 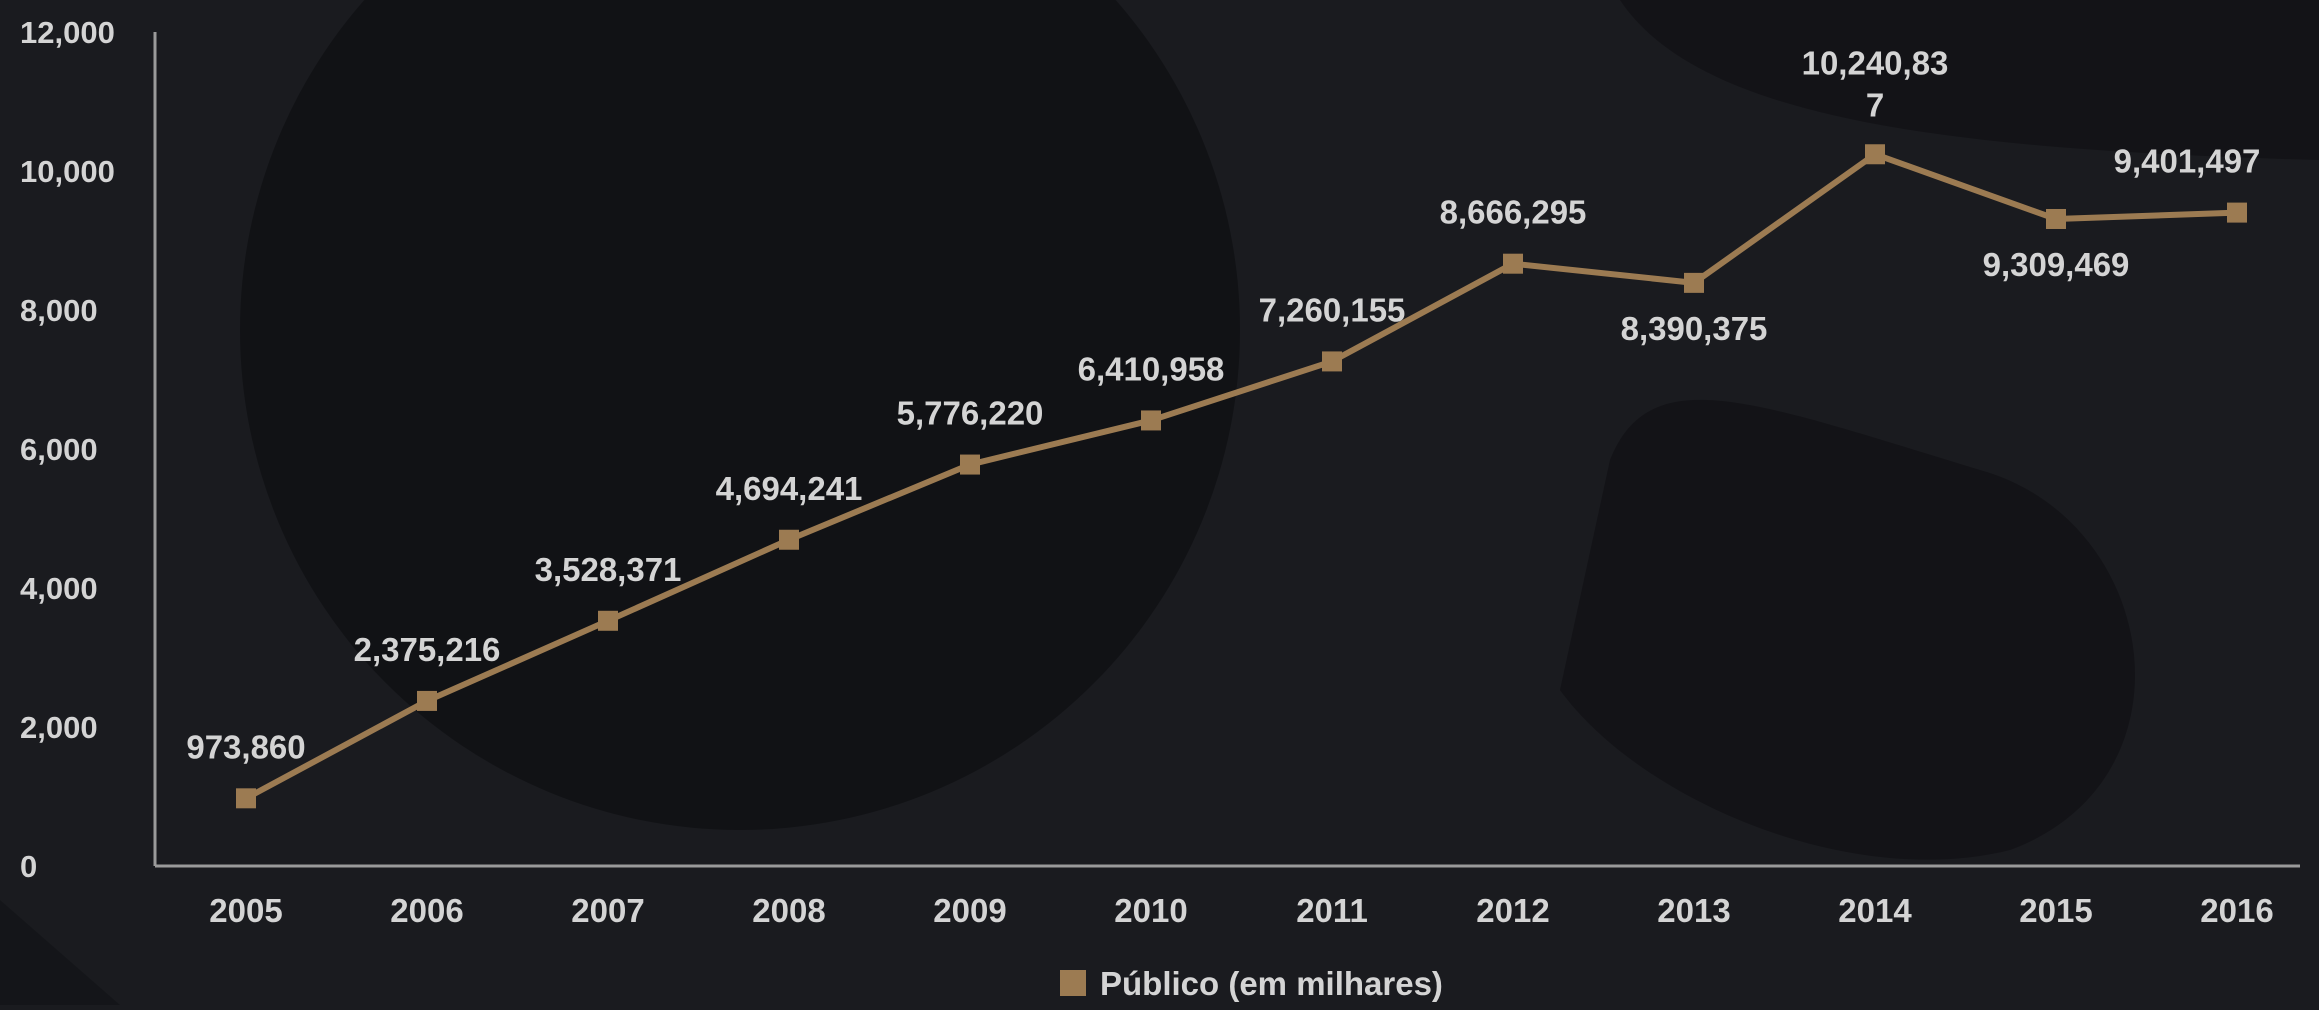 What do you see at coordinates (1875, 83) in the screenshot?
I see `data-label: 10,240,83 7` at bounding box center [1875, 83].